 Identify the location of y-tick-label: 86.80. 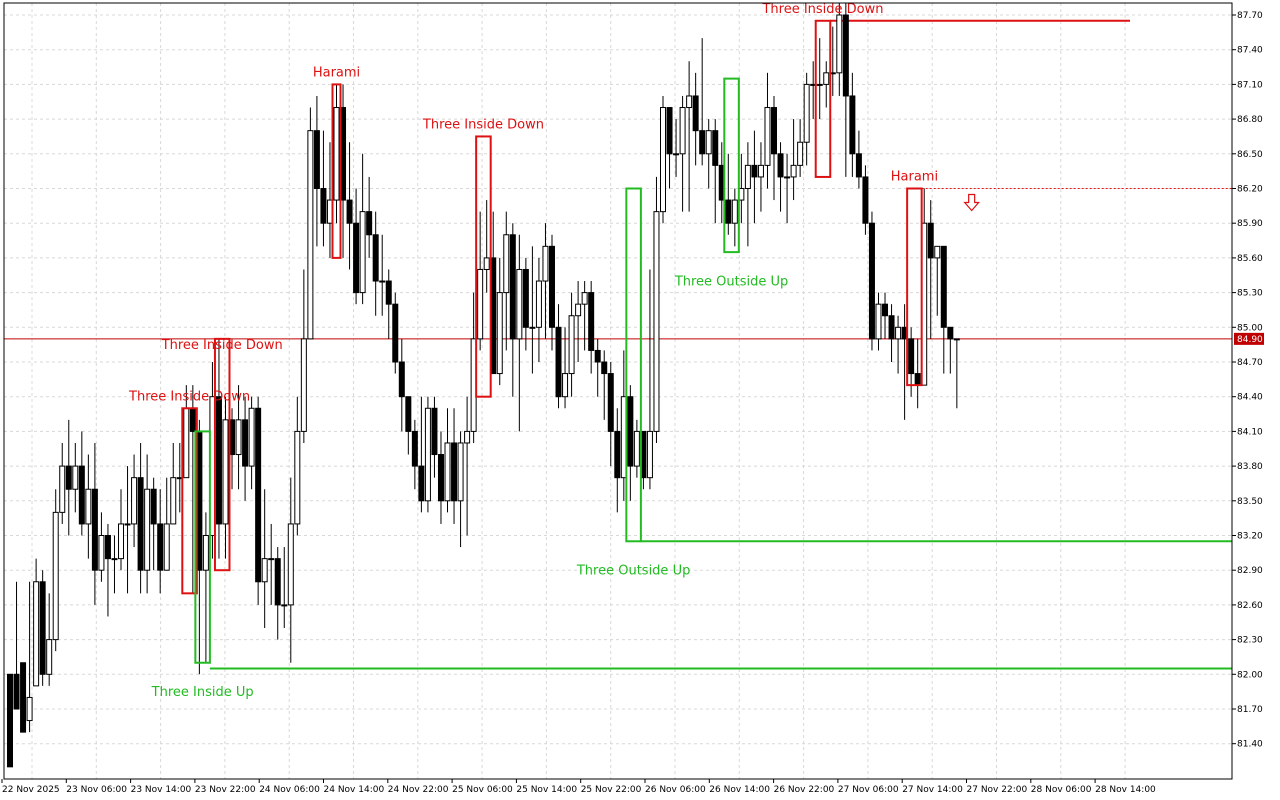
(1250, 120).